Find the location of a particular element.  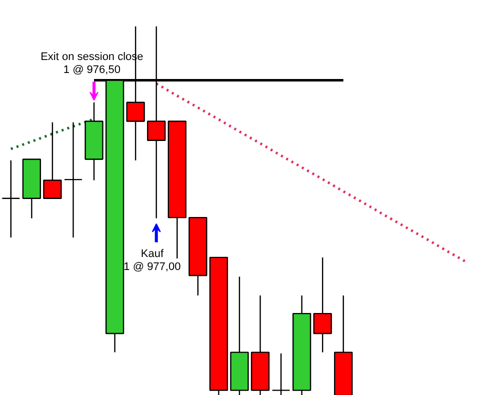

annotation: Kauf 1 @ 977,00 is located at coordinates (152, 261).